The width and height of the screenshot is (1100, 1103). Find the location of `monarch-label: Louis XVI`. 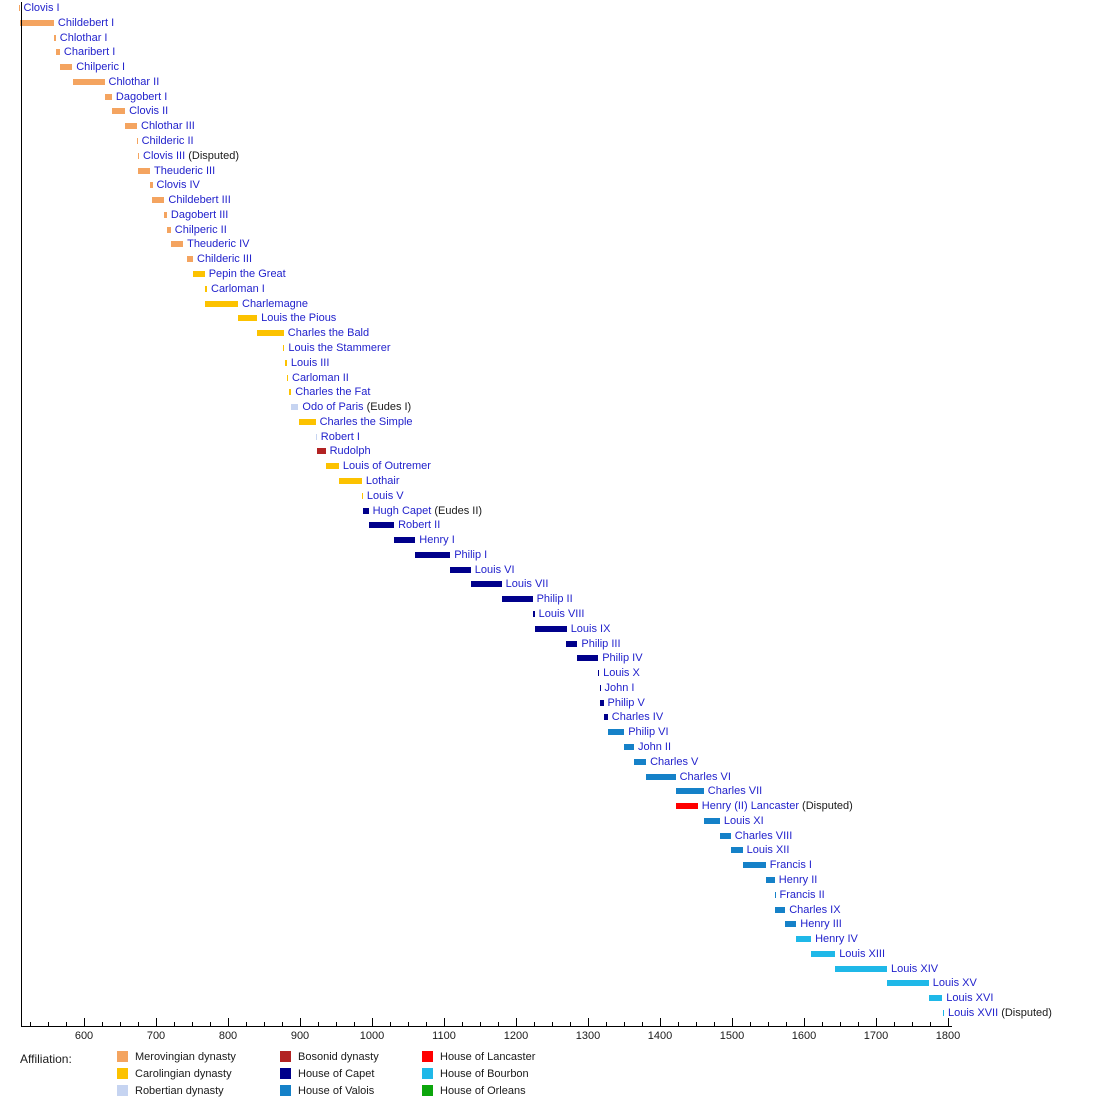

monarch-label: Louis XVI is located at coordinates (969, 998).